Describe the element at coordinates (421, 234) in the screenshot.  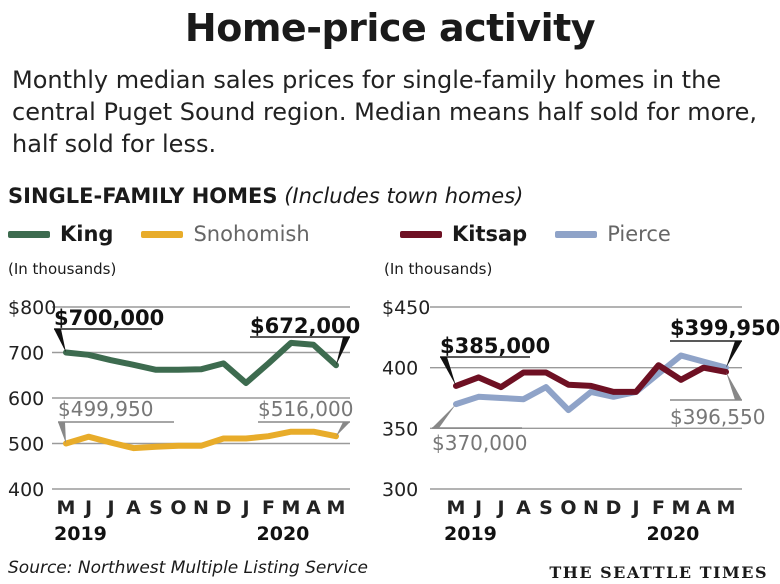
I see `legend-swatch-kitsap` at that location.